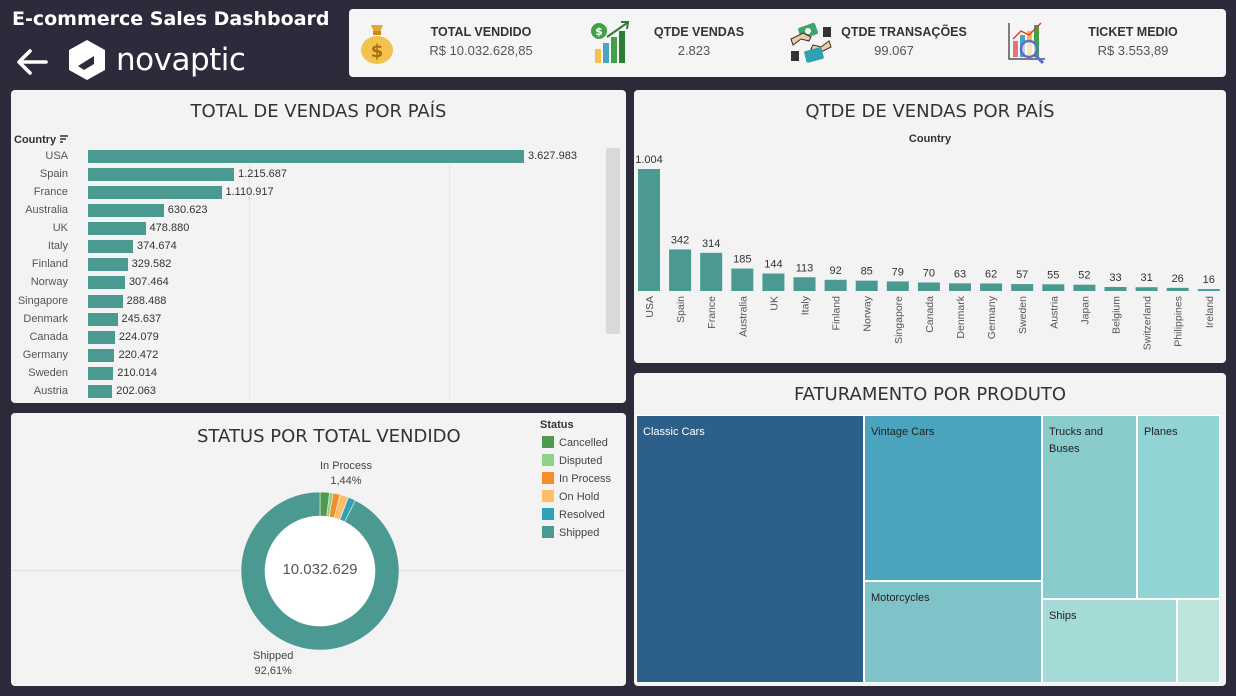 The width and height of the screenshot is (1236, 696). I want to click on hbar-row: Canada 224.079, so click(311, 338).